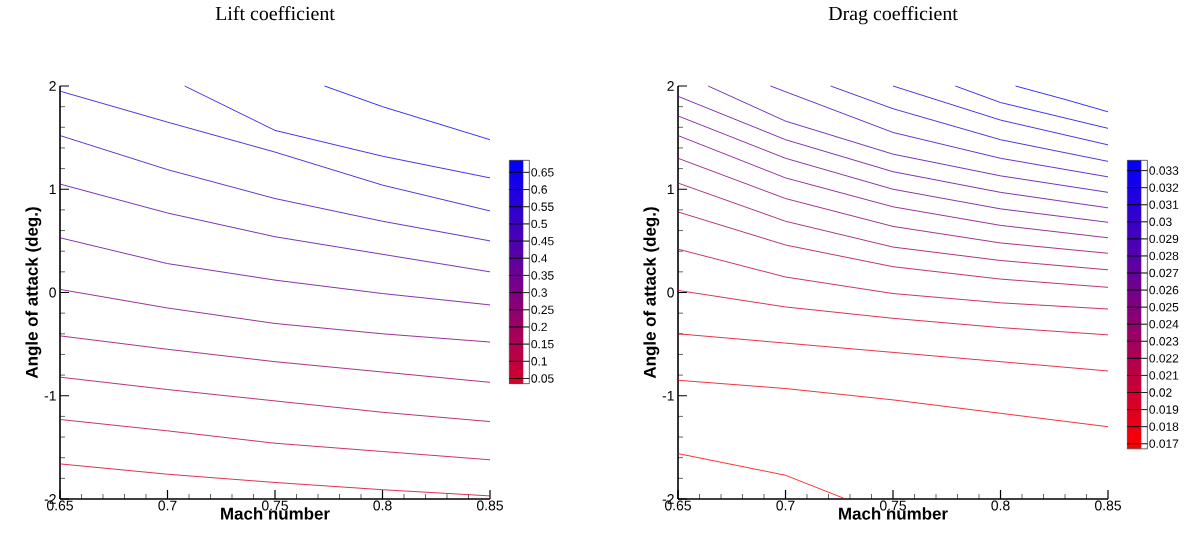 This screenshot has height=542, width=1192. I want to click on color-bar-label: 0.018, so click(1164, 426).